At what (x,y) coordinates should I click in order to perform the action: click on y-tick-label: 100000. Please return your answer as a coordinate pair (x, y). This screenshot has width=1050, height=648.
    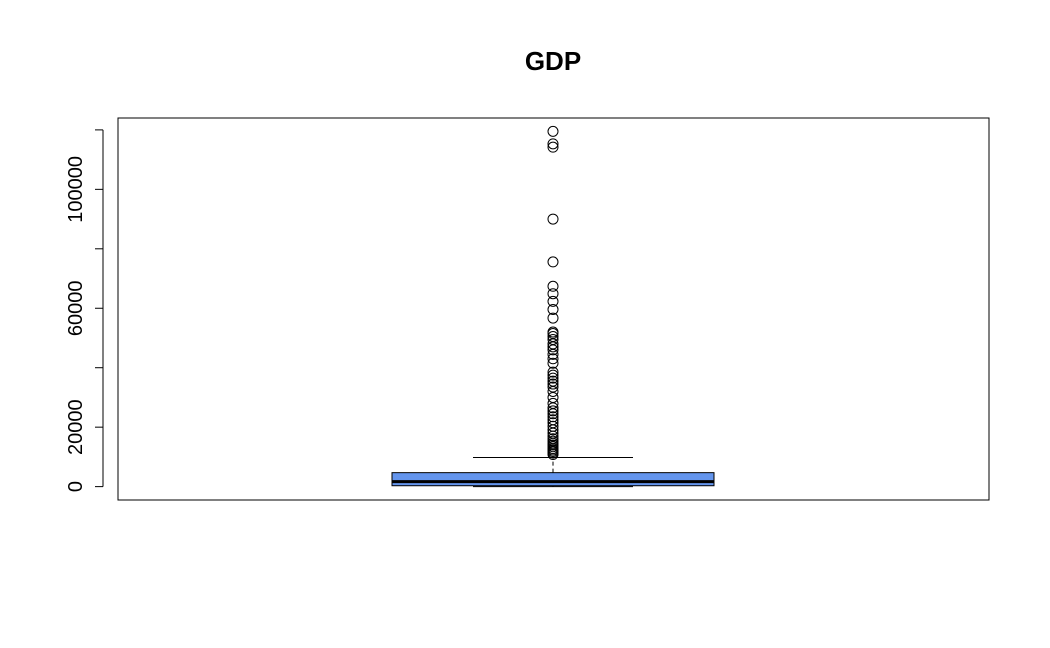
    Looking at the image, I should click on (76, 189).